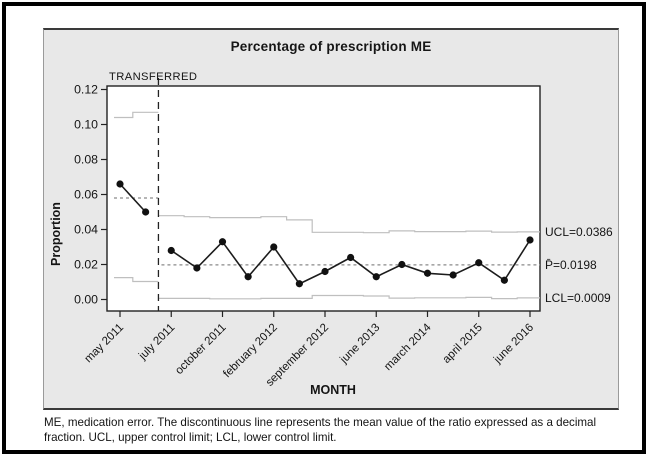 This screenshot has width=650, height=458. Describe the element at coordinates (359, 344) in the screenshot. I see `x-tick-label: june 2013` at that location.